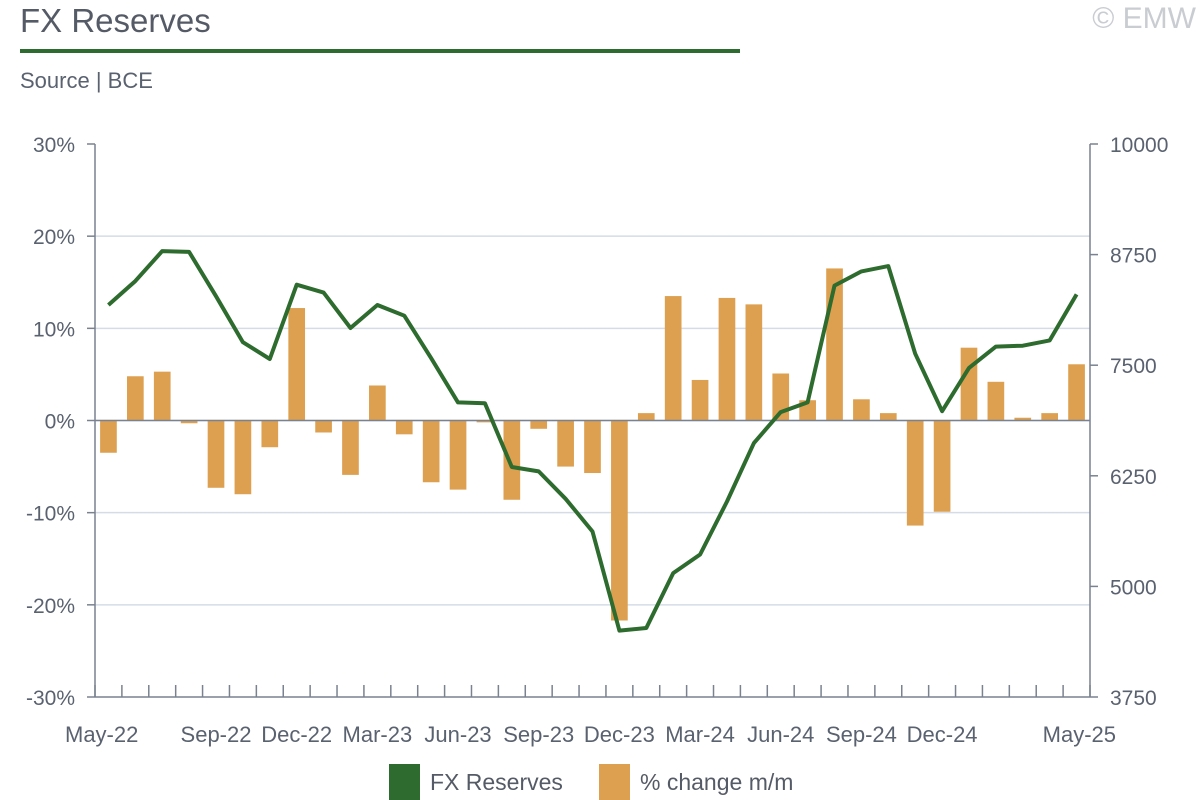  I want to click on y-left-tick-label: 30%, so click(54, 145).